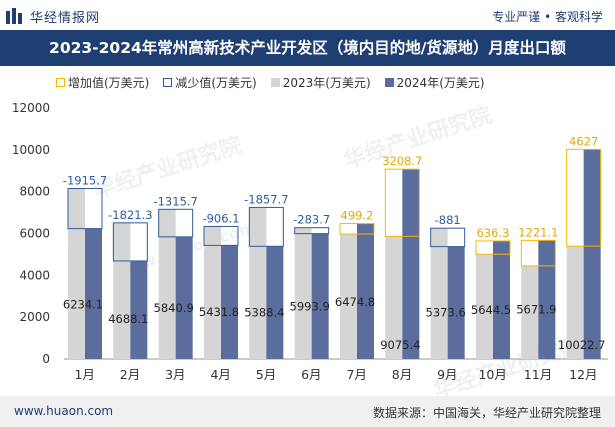 This screenshot has height=427, width=615. I want to click on value-label-2024: 5431.8, so click(219, 312).